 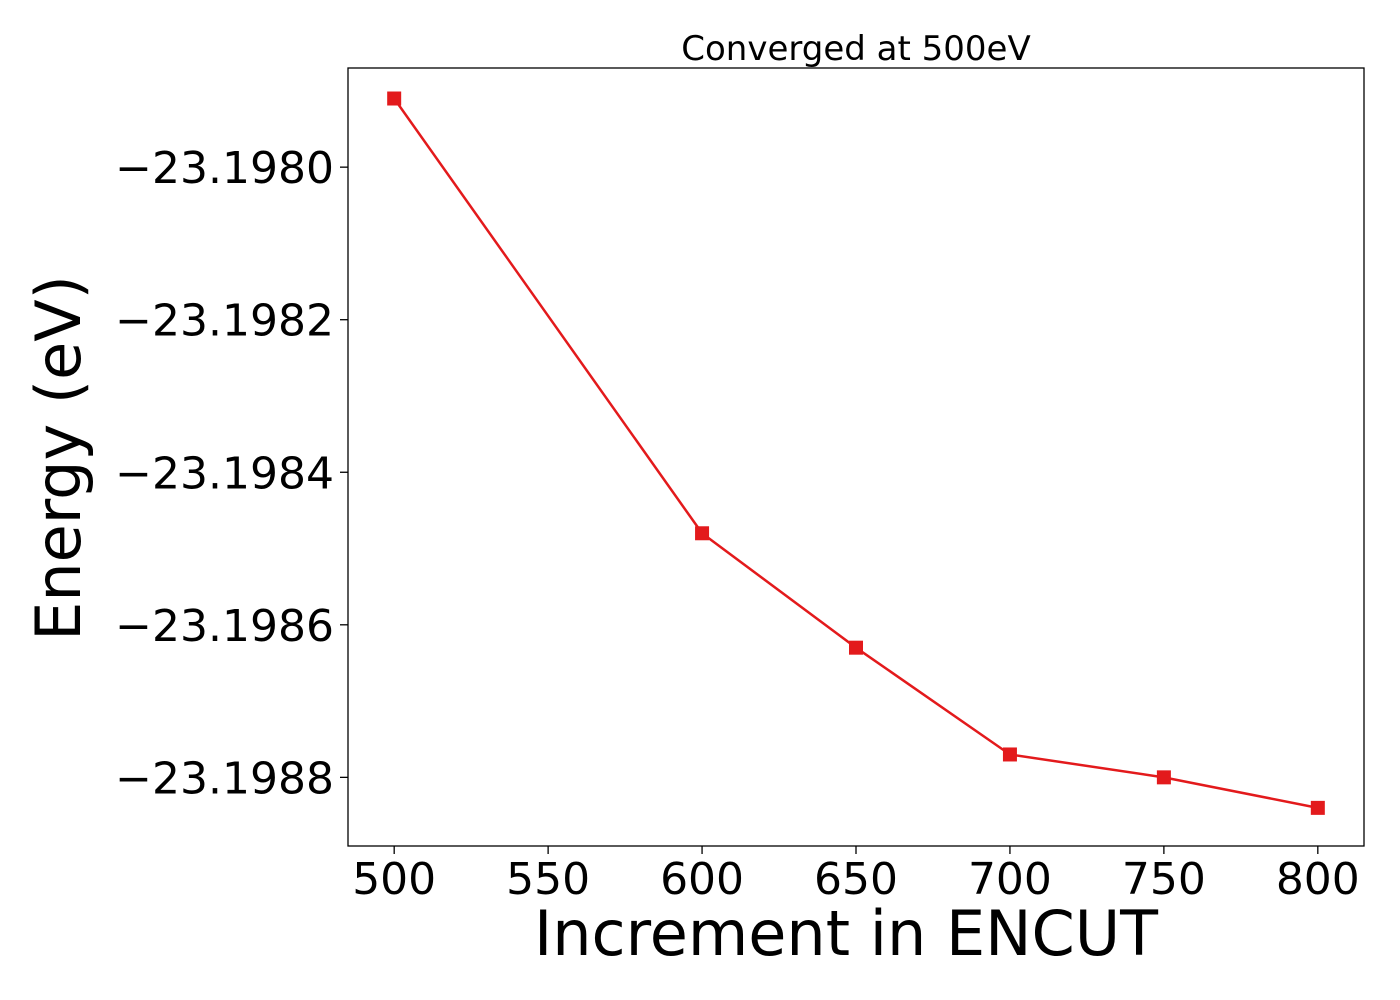 What do you see at coordinates (1318, 879) in the screenshot?
I see `x-tick-label: 800` at bounding box center [1318, 879].